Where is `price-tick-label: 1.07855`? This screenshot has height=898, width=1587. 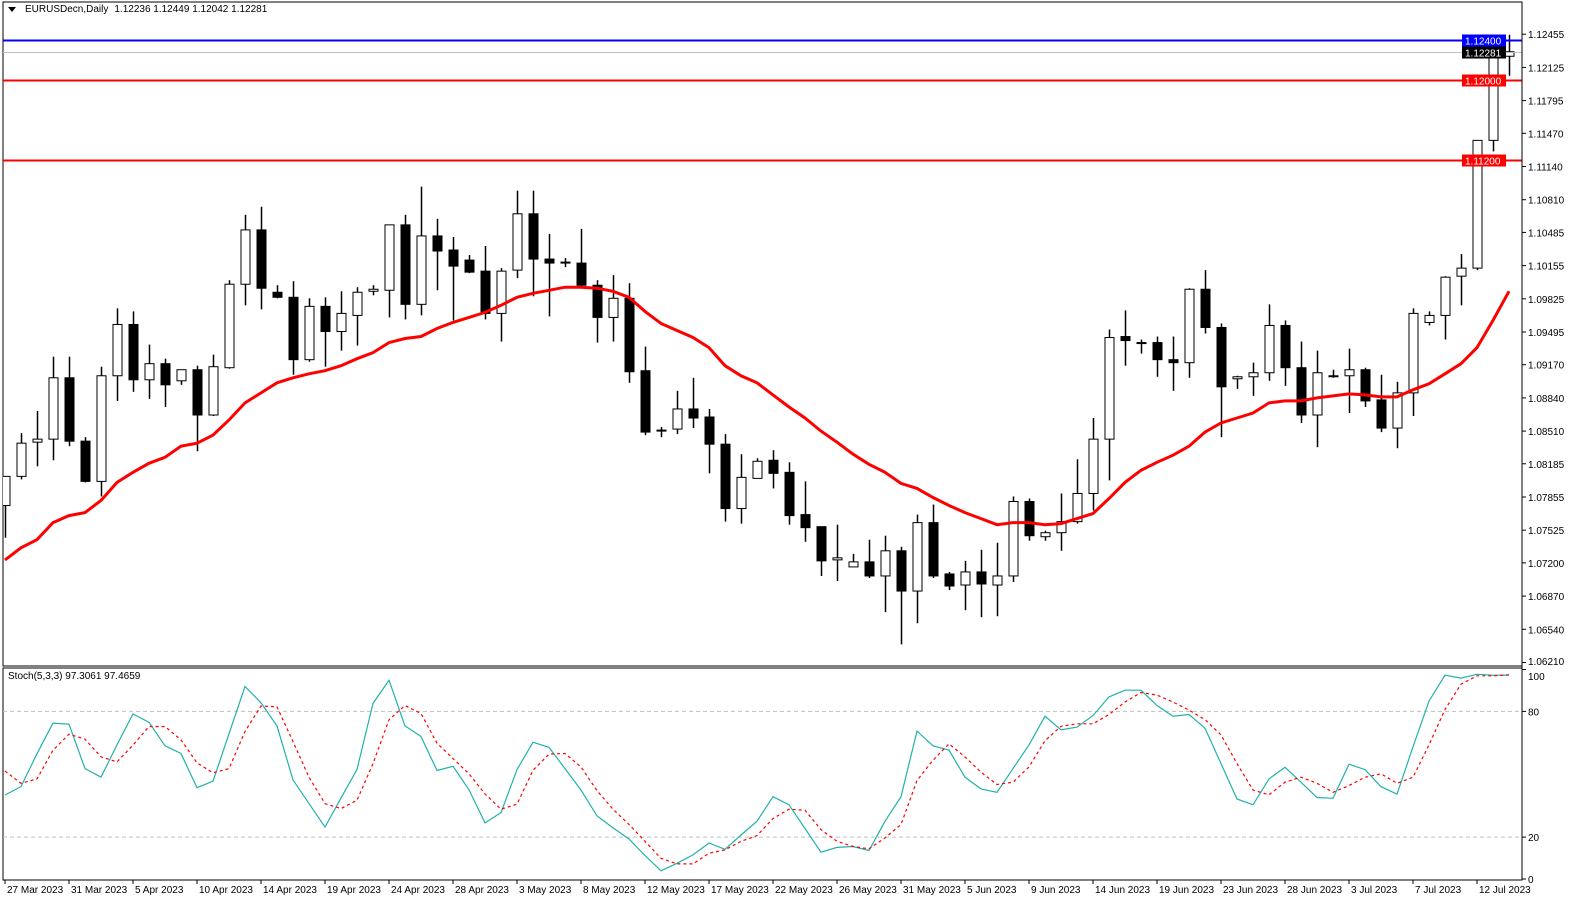
price-tick-label: 1.07855 is located at coordinates (1546, 498).